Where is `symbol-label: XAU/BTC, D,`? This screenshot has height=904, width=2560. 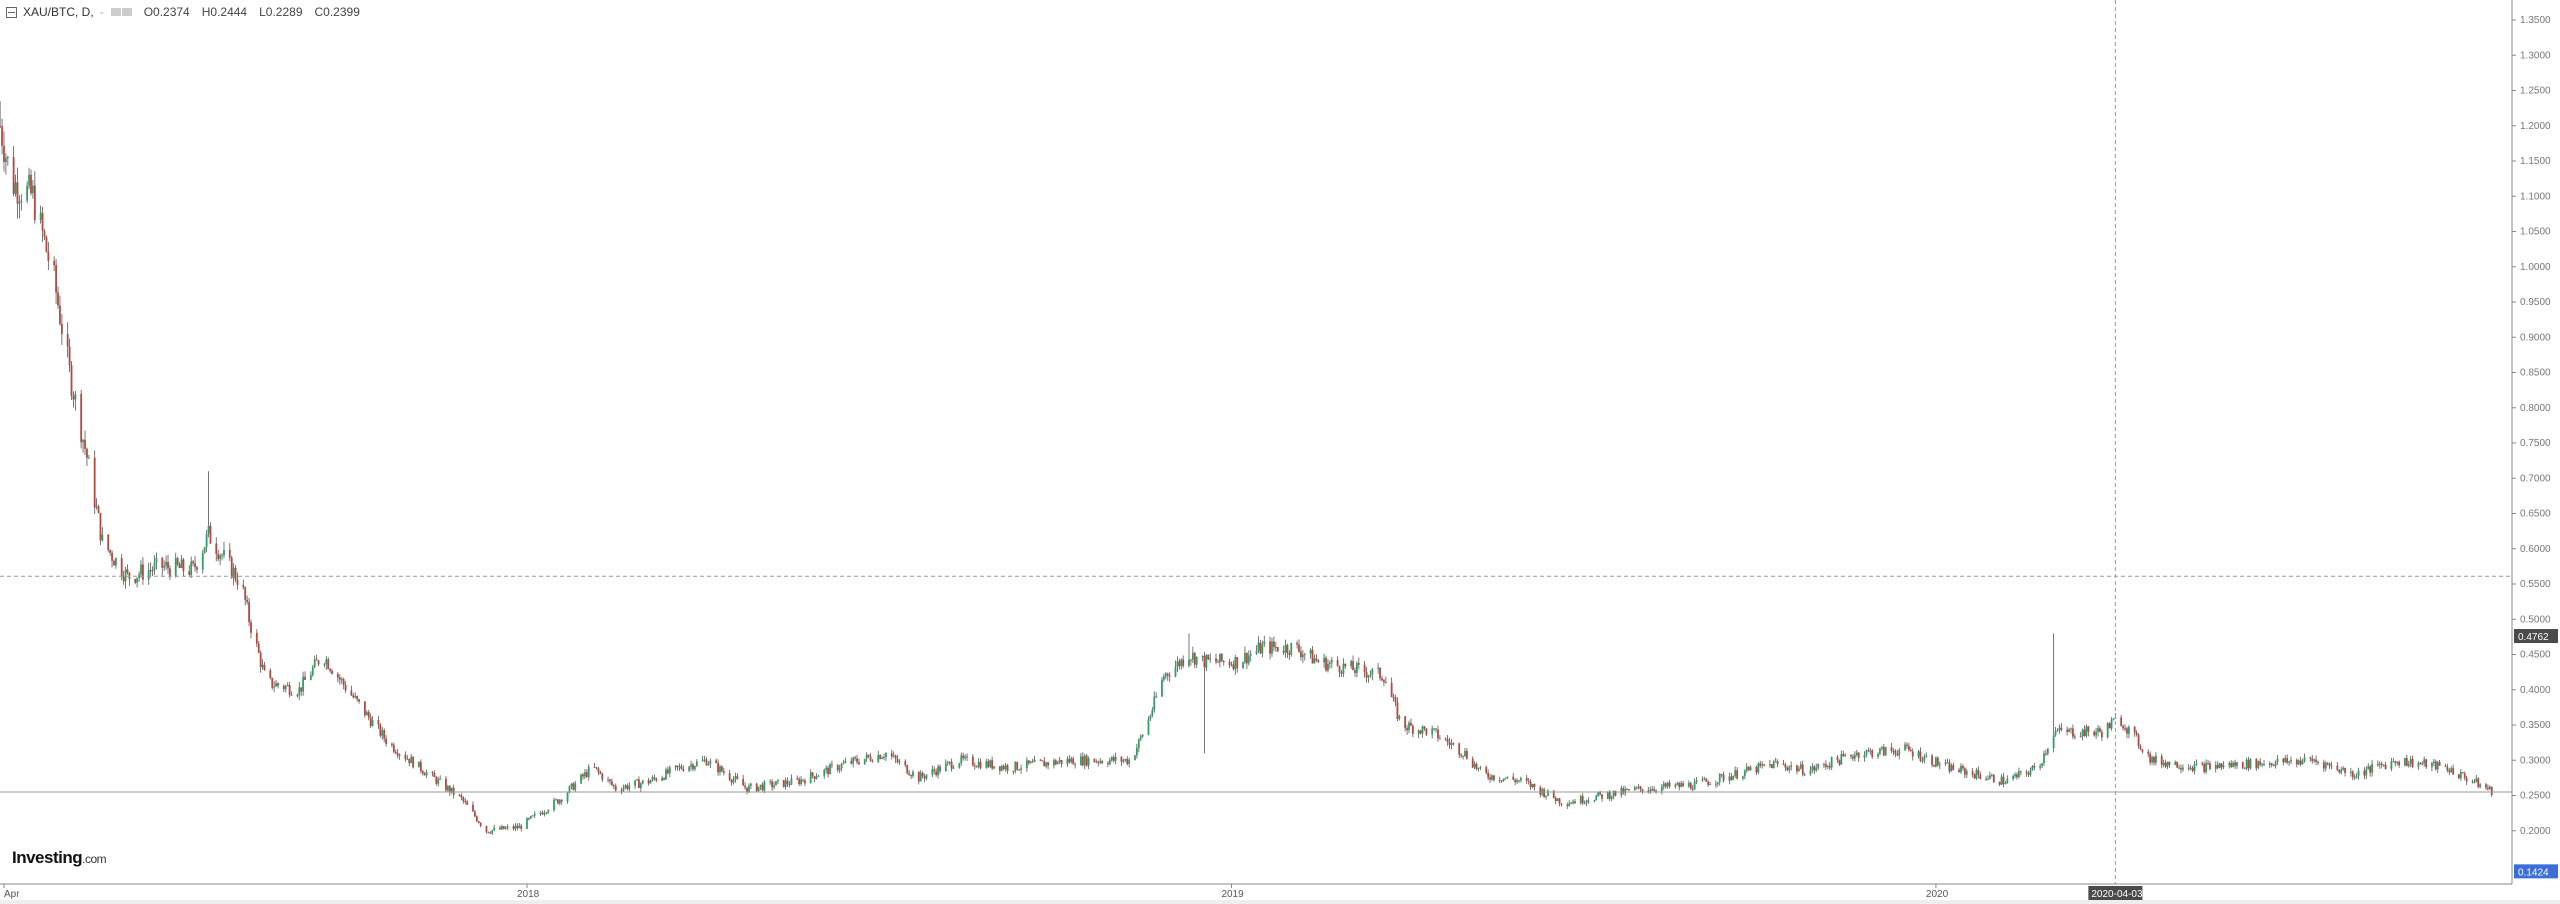
symbol-label: XAU/BTC, D, is located at coordinates (58, 12).